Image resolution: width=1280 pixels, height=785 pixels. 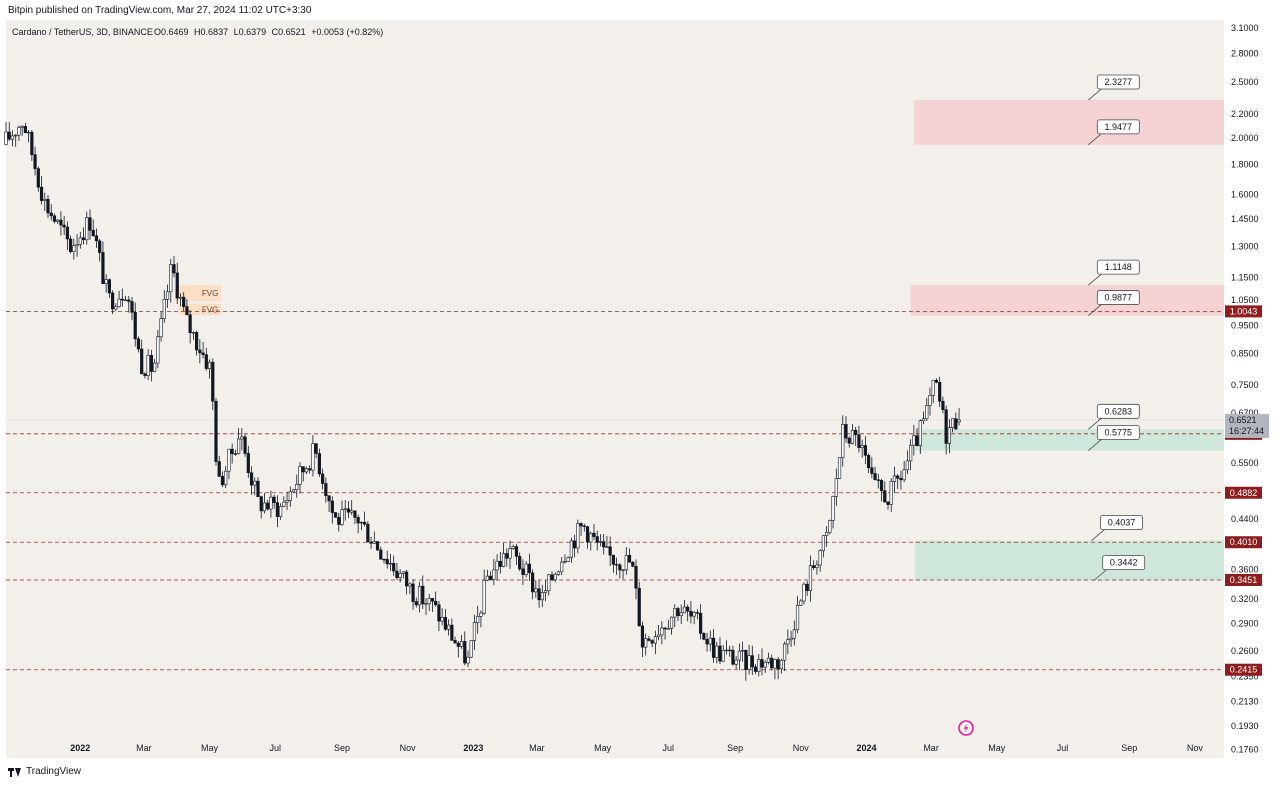 What do you see at coordinates (966, 728) in the screenshot?
I see `lightning-icon` at bounding box center [966, 728].